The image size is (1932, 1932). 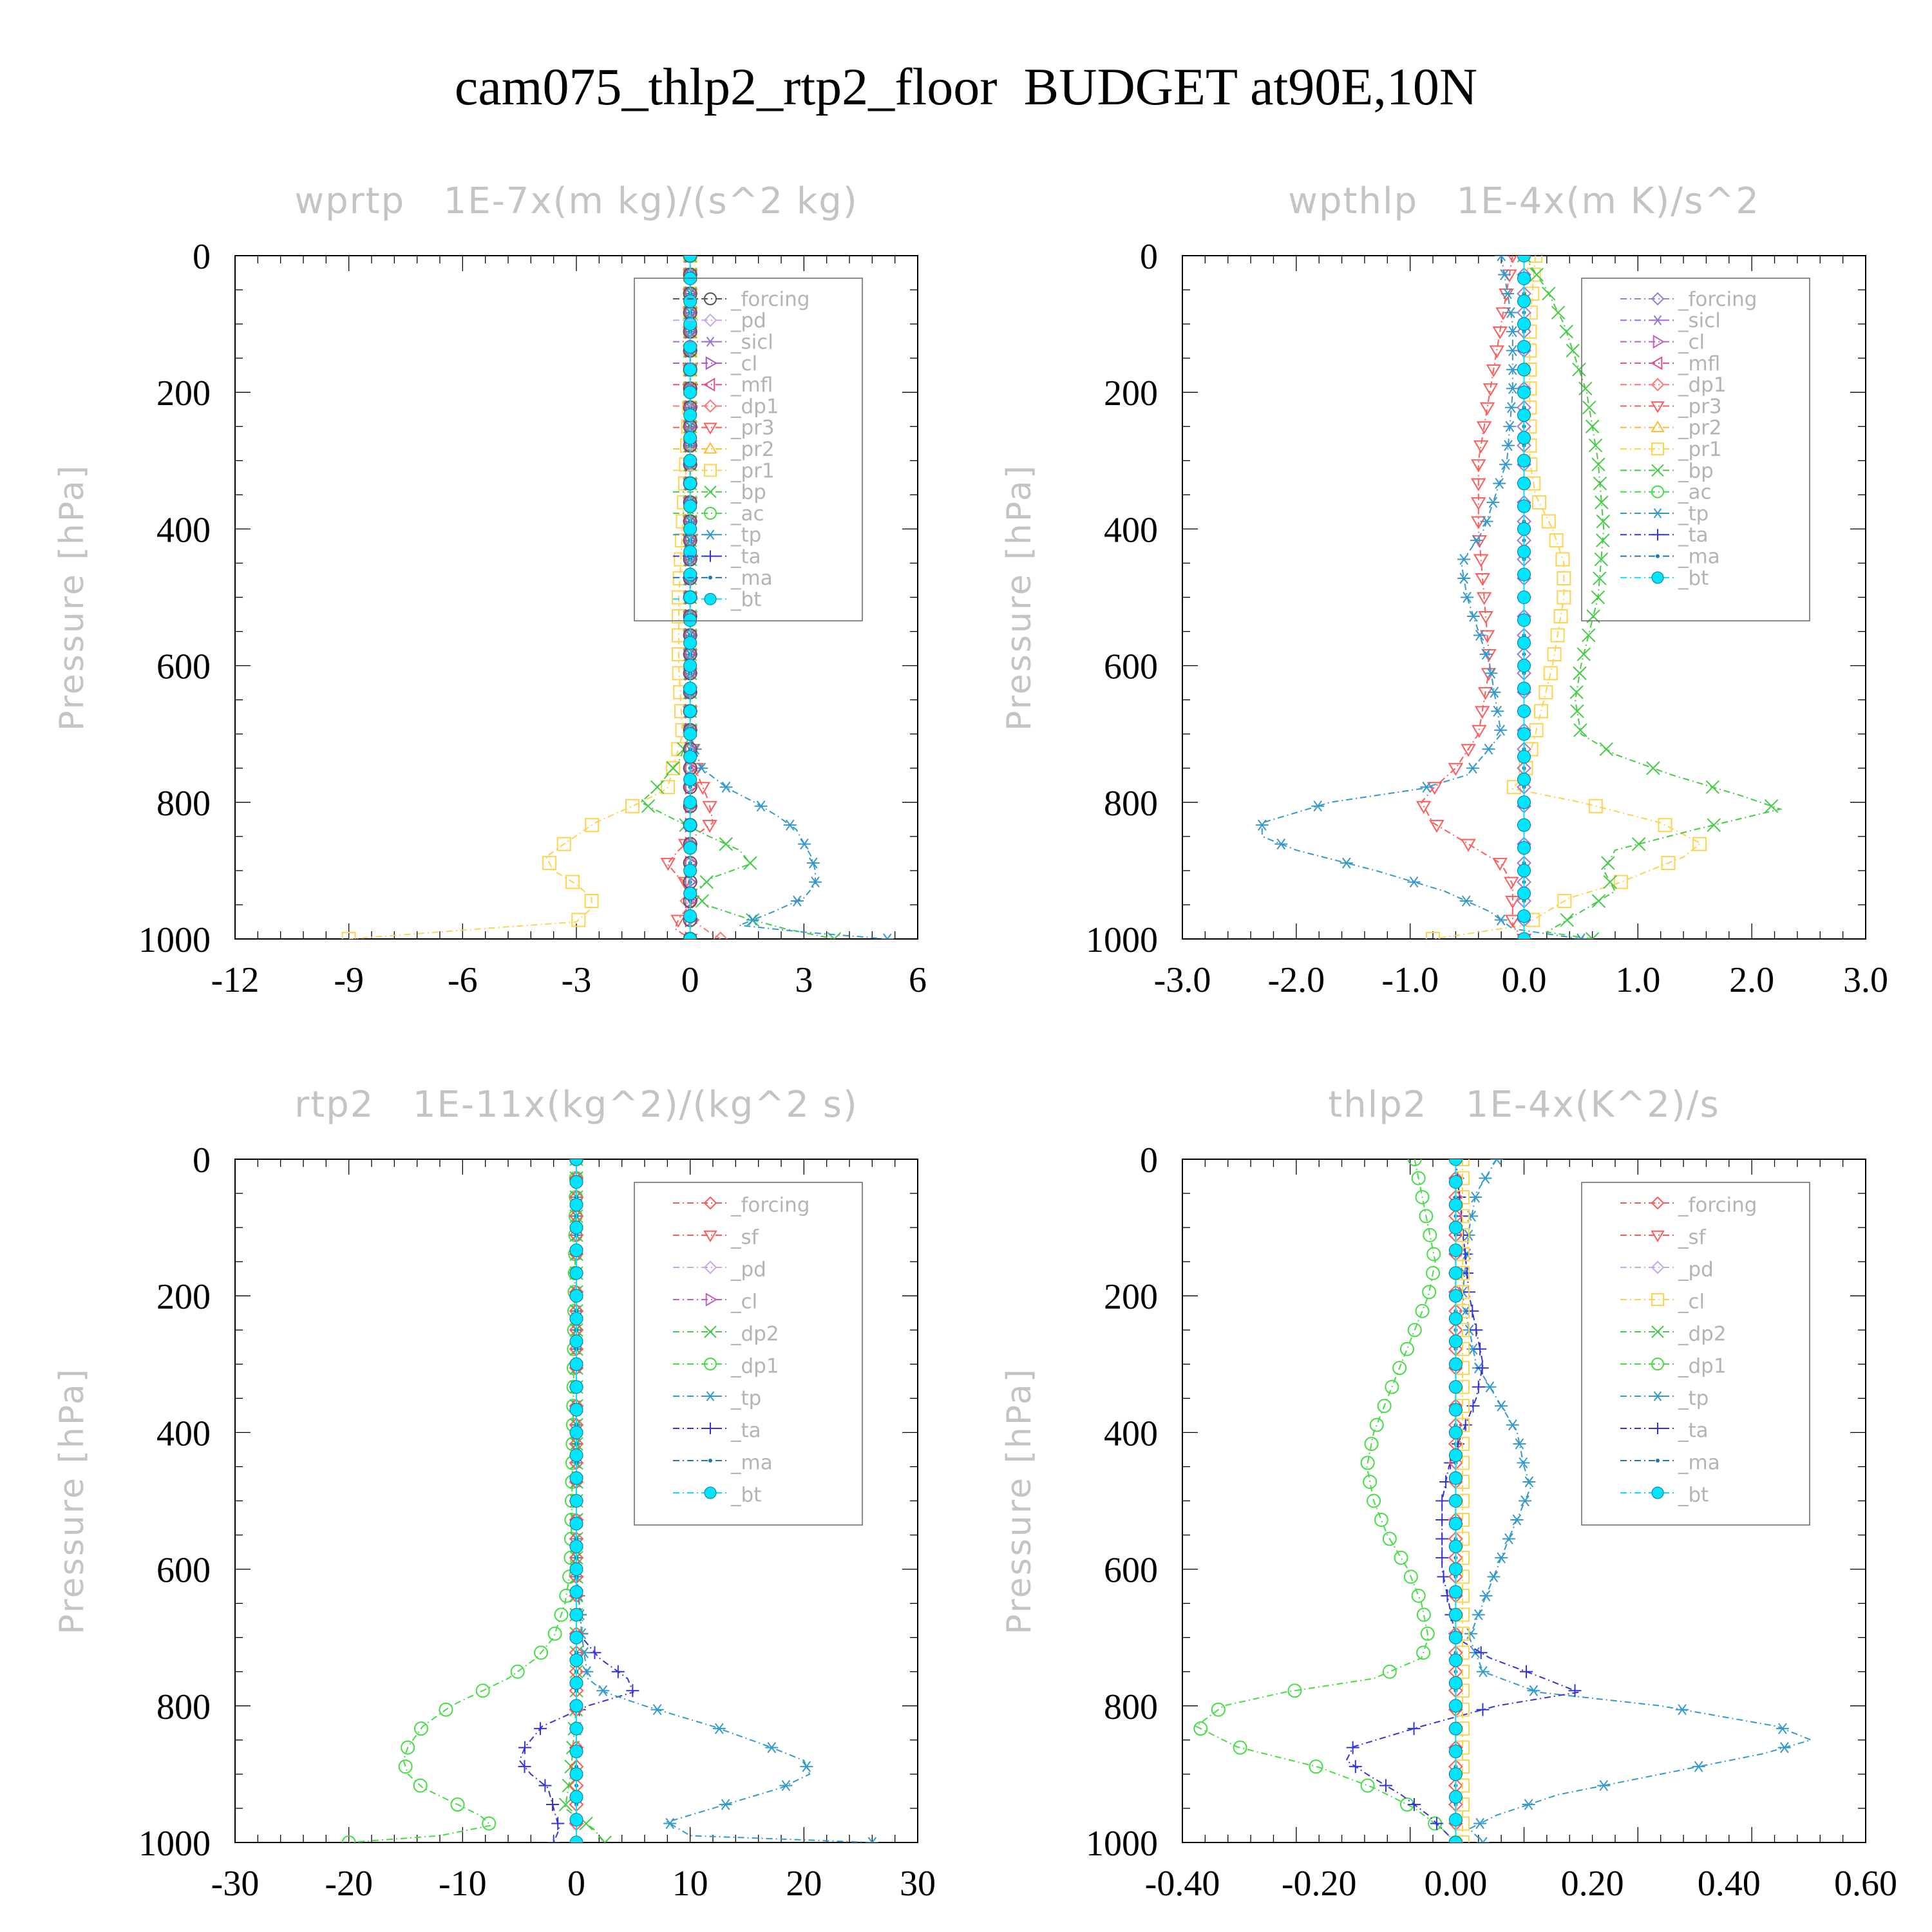 I want to click on x-tick-label: -0.40, so click(x=1182, y=1884).